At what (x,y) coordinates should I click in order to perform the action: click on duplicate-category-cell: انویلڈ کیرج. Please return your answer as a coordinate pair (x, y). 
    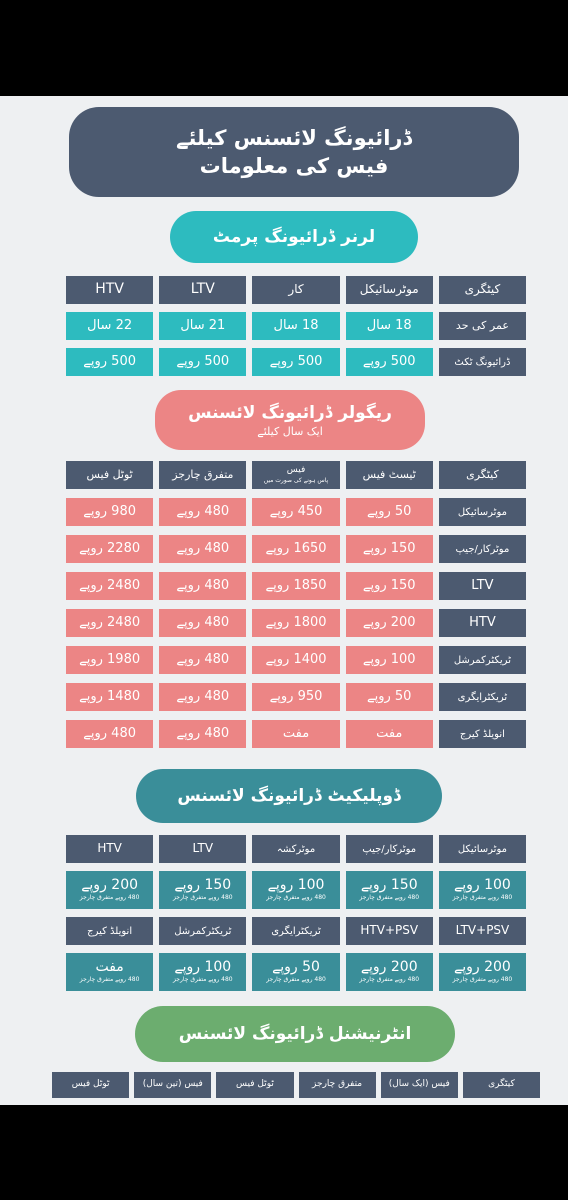
    Looking at the image, I should click on (110, 931).